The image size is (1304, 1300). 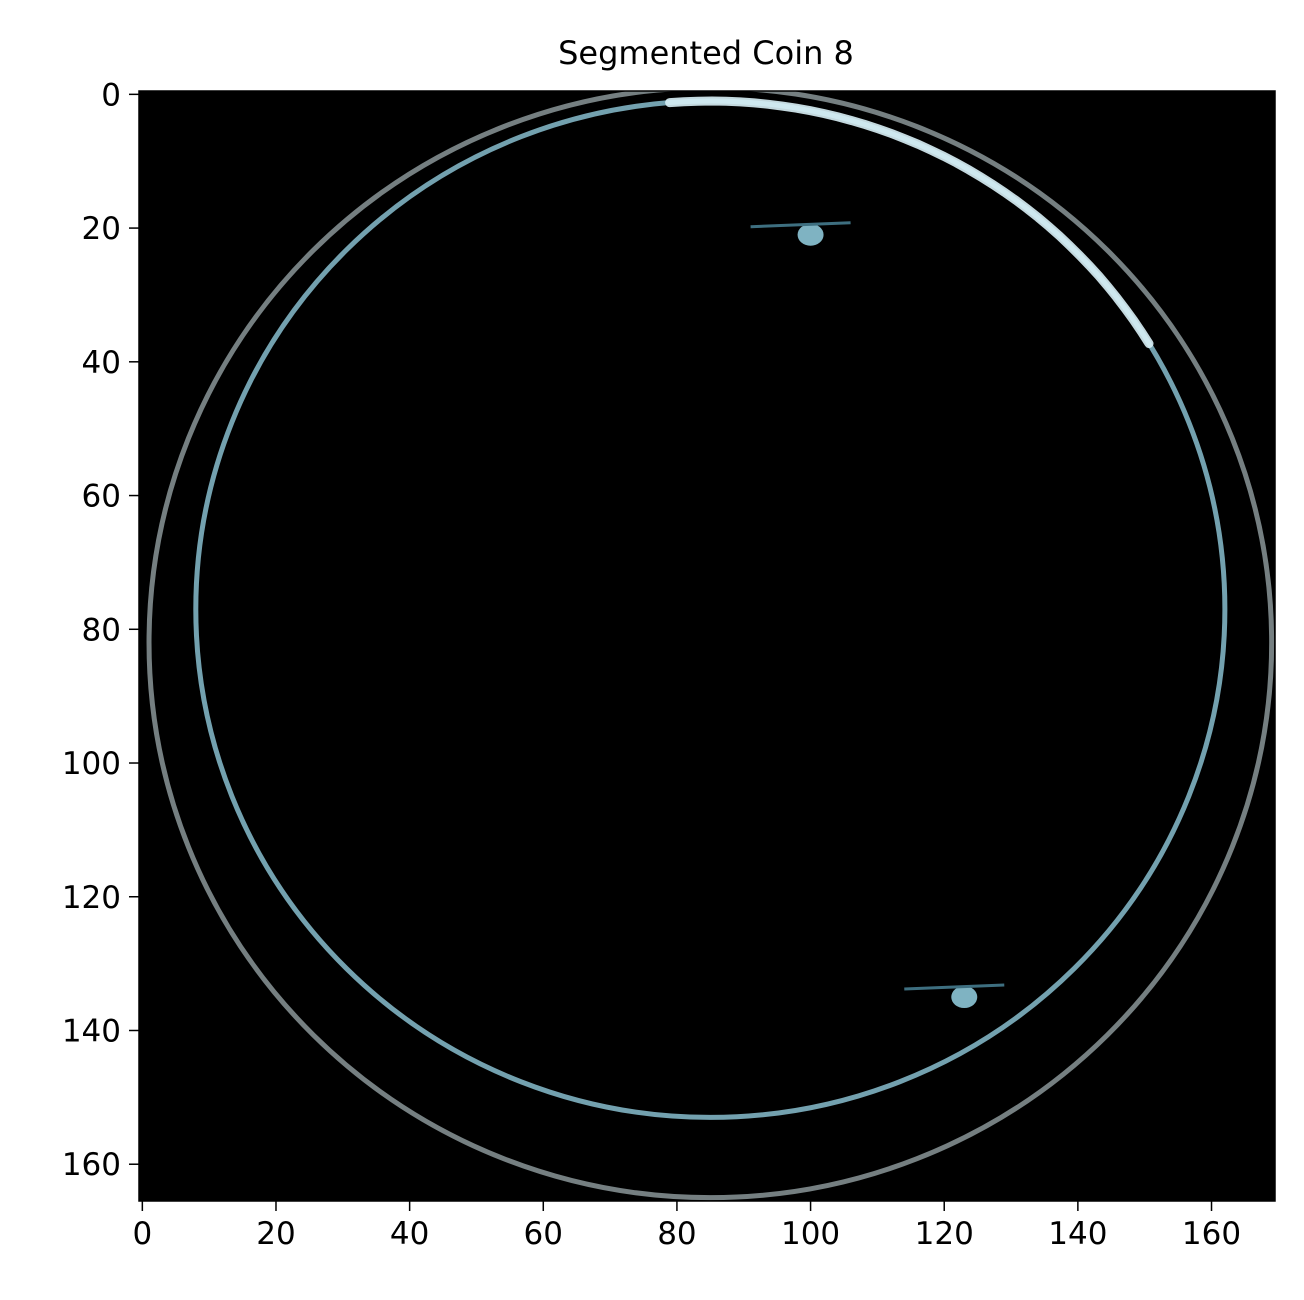 What do you see at coordinates (409, 1234) in the screenshot?
I see `x-tick-label: 40` at bounding box center [409, 1234].